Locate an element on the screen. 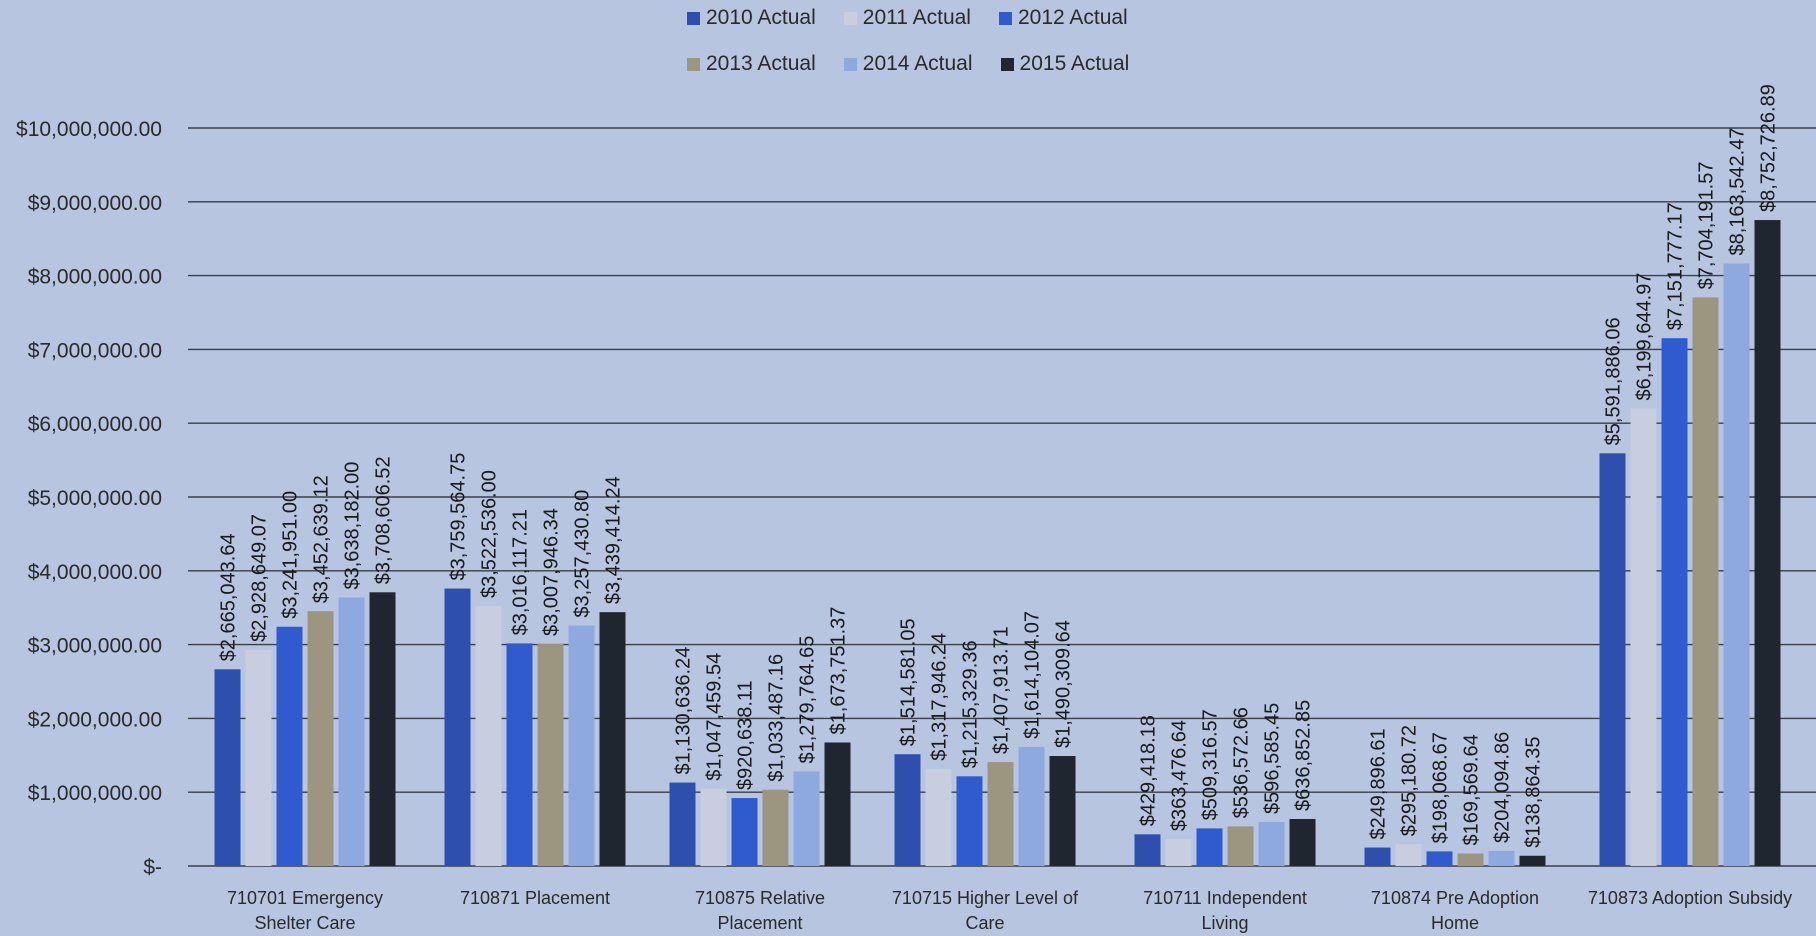 Image resolution: width=1816 pixels, height=936 pixels. data-label: $2,928,649.07 is located at coordinates (260, 578).